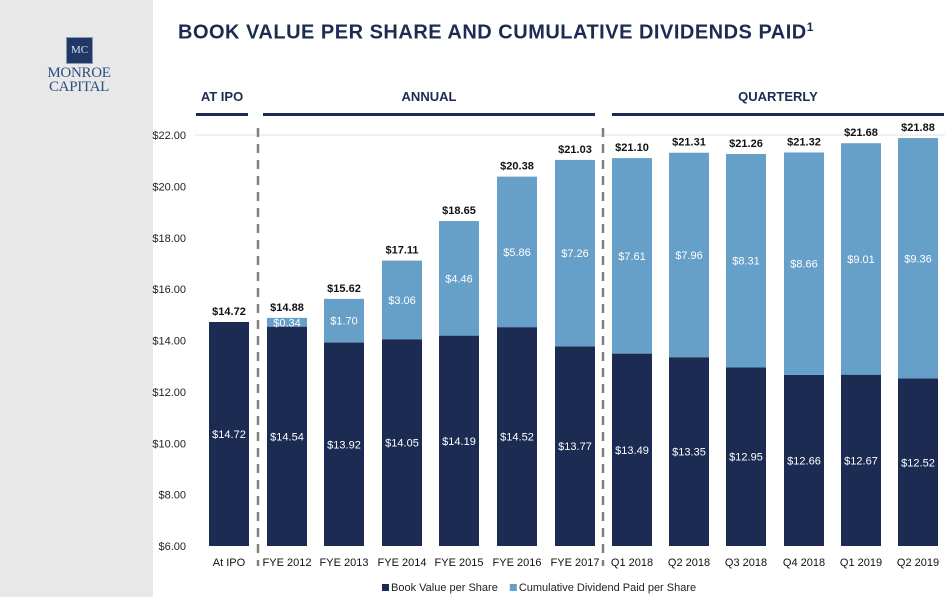  Describe the element at coordinates (169, 239) in the screenshot. I see `y-tick-label: $18.00` at that location.